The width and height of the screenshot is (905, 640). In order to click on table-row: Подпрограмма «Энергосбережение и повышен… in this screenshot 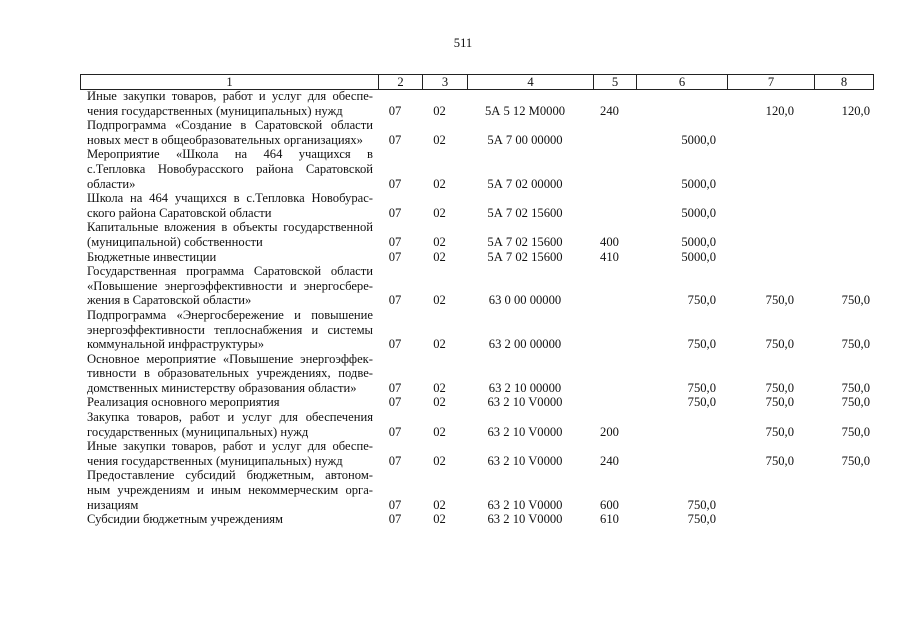, I will do `click(478, 330)`.